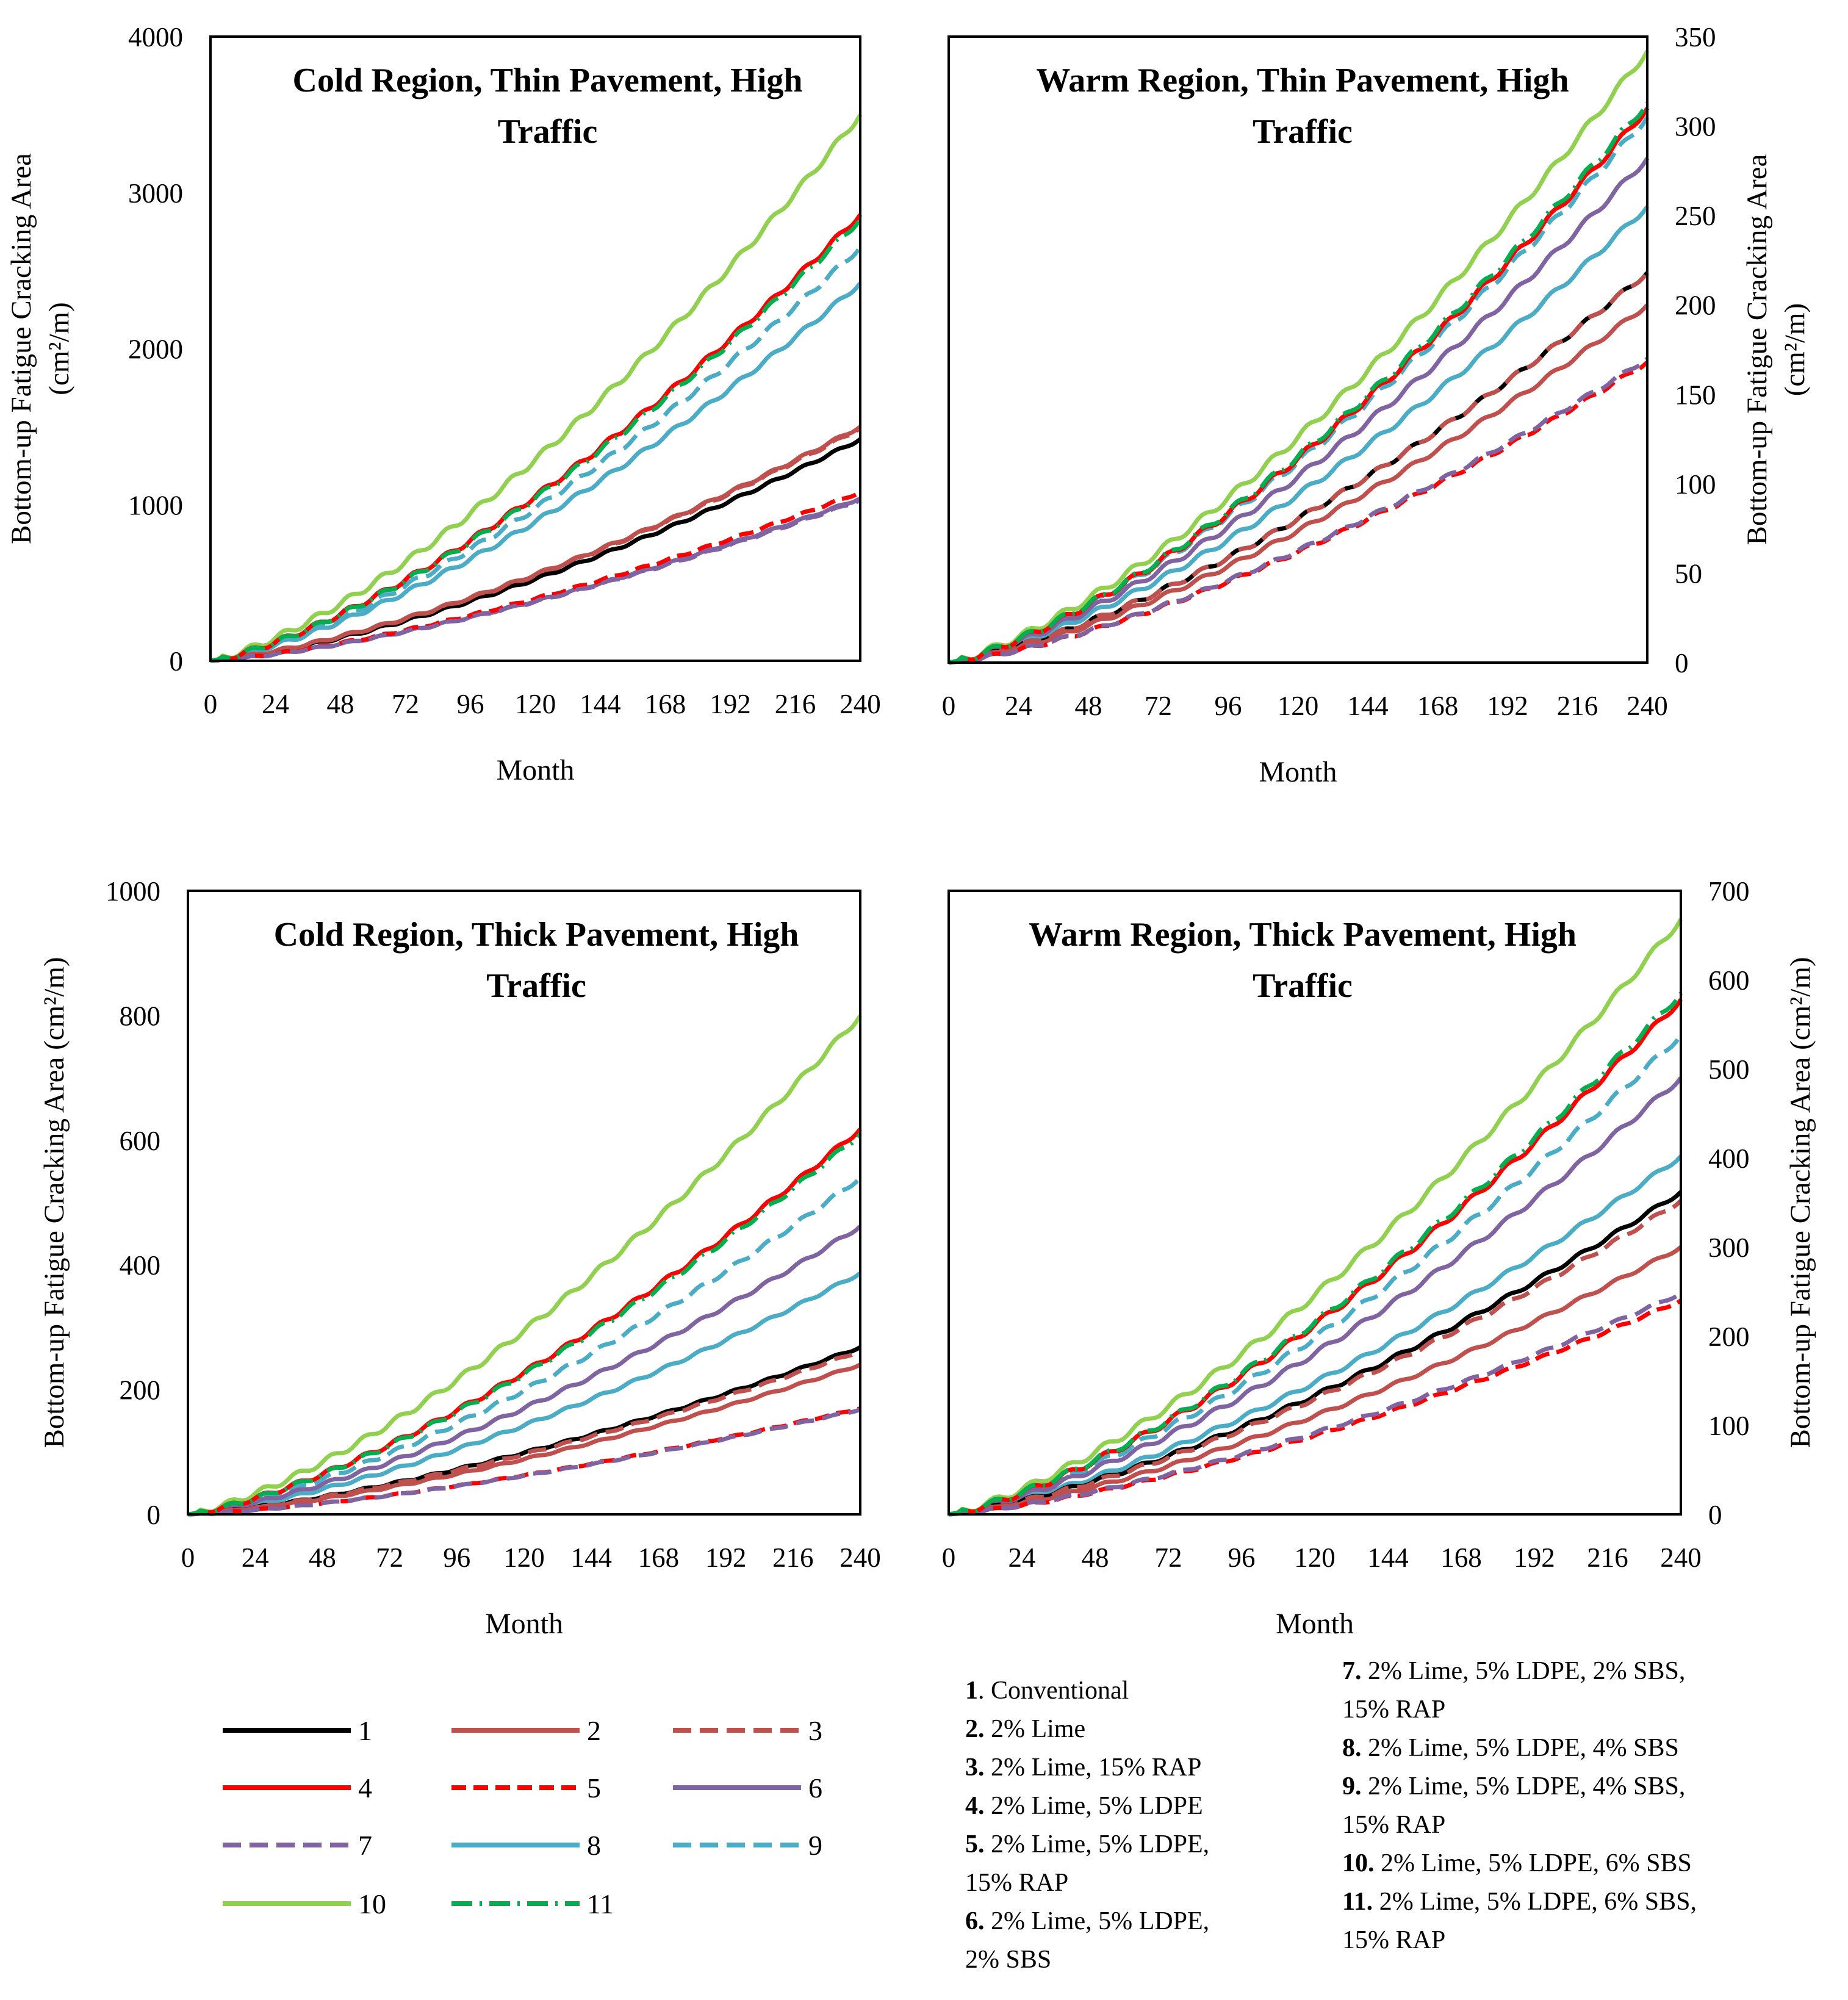 The width and height of the screenshot is (1848, 2000). Describe the element at coordinates (526, 1845) in the screenshot. I see `legend-item-8: 8` at that location.